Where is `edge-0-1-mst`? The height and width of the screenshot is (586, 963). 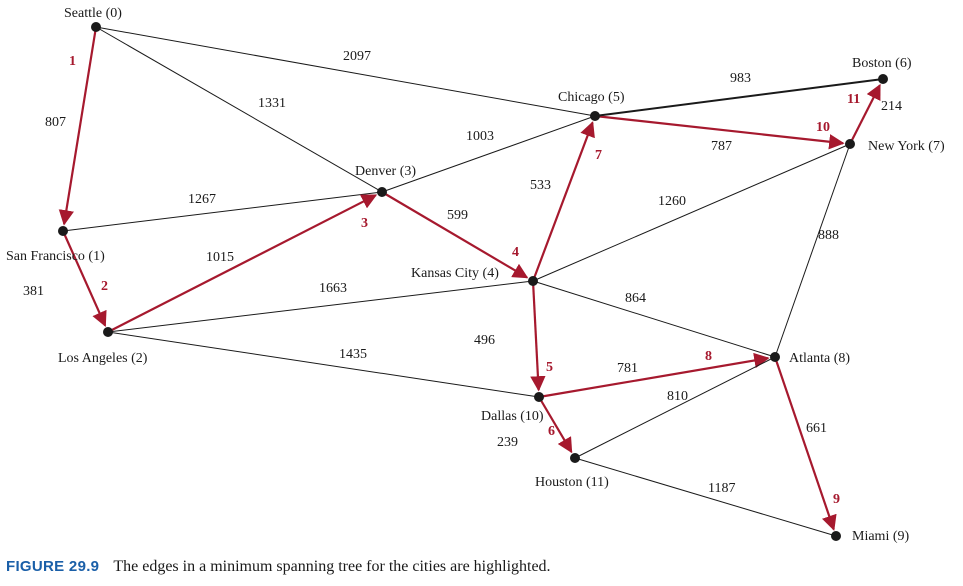
edge-0-1-mst is located at coordinates (78, 126).